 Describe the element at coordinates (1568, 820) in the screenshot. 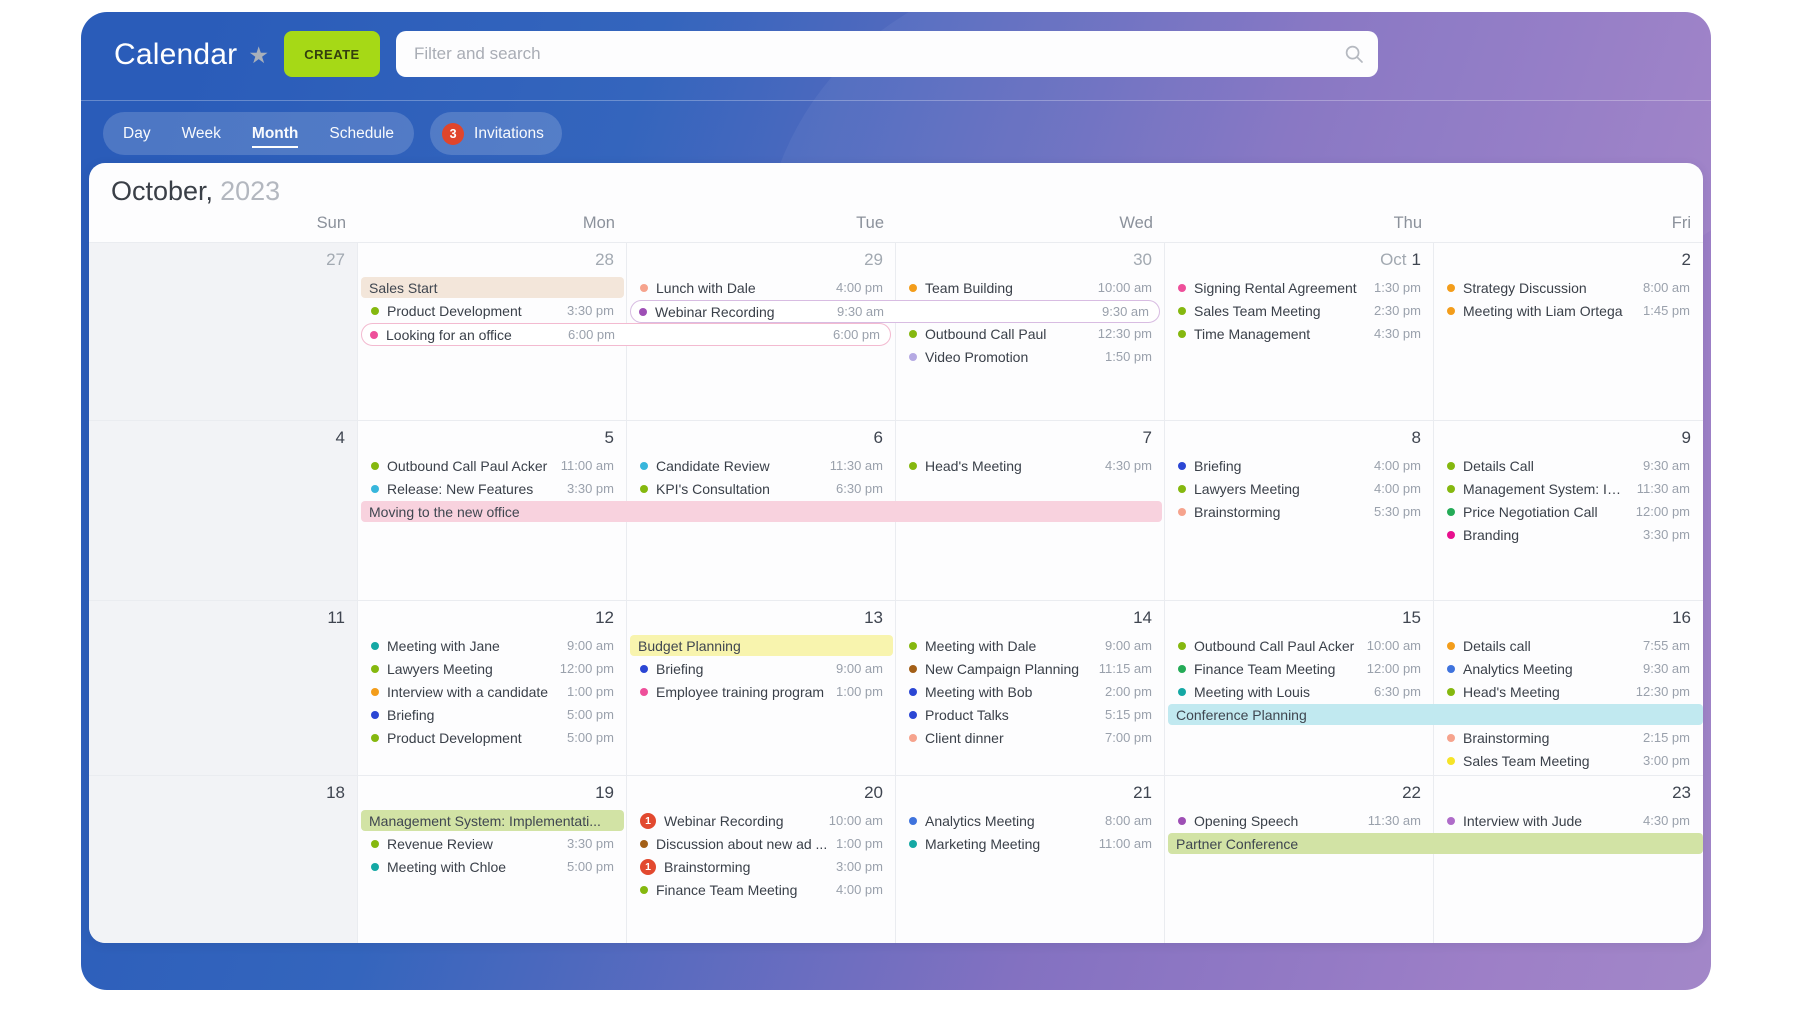

I see `calendar-event: Interview with Jude 4:30 pm` at that location.